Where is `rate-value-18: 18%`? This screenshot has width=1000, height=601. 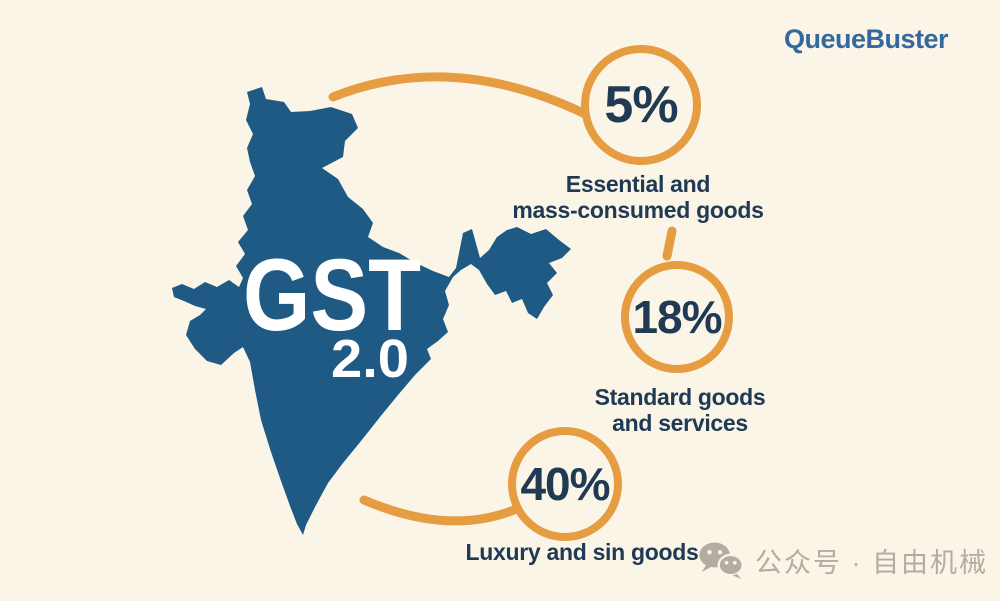
rate-value-18: 18% is located at coordinates (677, 317).